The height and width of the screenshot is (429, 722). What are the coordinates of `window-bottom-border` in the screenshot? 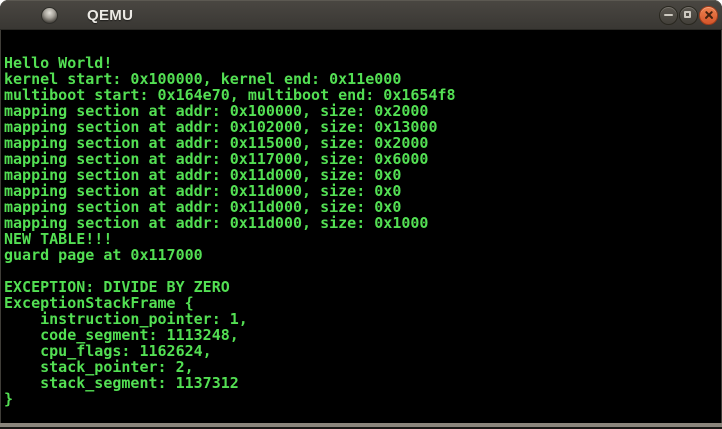 It's located at (361, 428).